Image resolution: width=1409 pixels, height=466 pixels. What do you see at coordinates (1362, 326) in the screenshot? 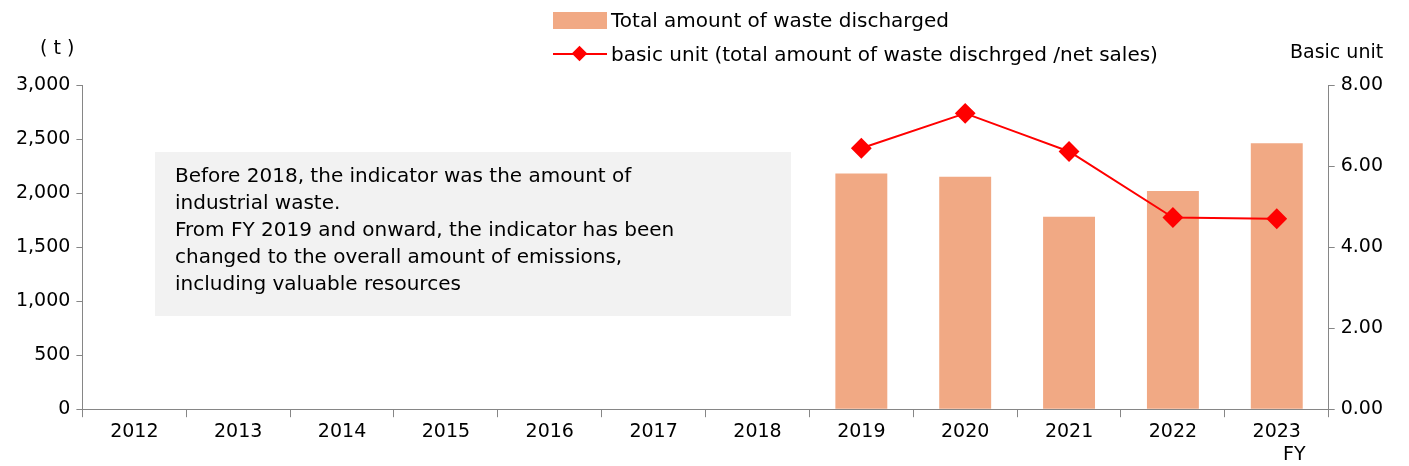
I see `y2-tick-label: 2.00` at bounding box center [1362, 326].